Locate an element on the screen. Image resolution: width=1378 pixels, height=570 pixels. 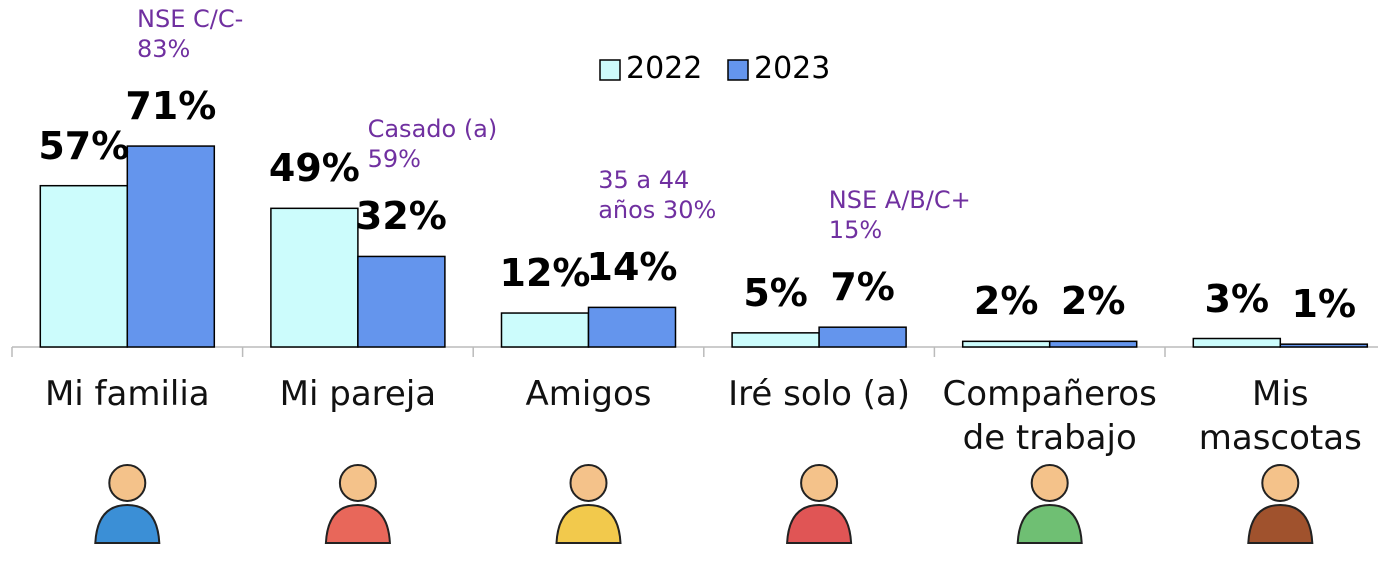
x-tick-label: Iré solo (a) is located at coordinates (819, 394).